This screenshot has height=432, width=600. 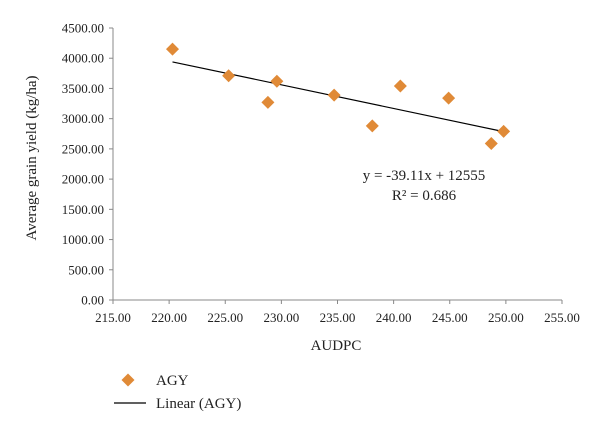 What do you see at coordinates (225, 317) in the screenshot?
I see `x-tick-label: 225.00` at bounding box center [225, 317].